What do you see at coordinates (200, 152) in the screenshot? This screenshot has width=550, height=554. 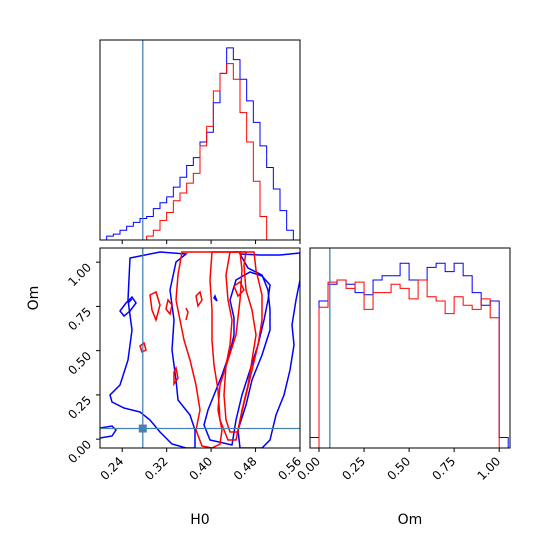 I see `h0-hist-series-red` at bounding box center [200, 152].